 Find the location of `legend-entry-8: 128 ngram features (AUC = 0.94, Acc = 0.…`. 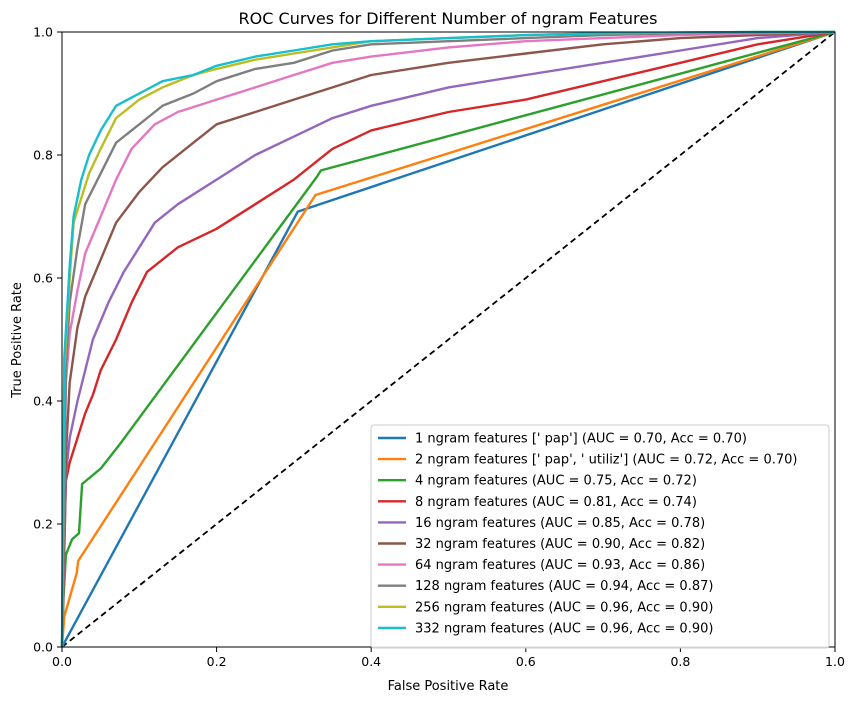

legend-entry-8: 128 ngram features (AUC = 0.94, Acc = 0.… is located at coordinates (564, 586).